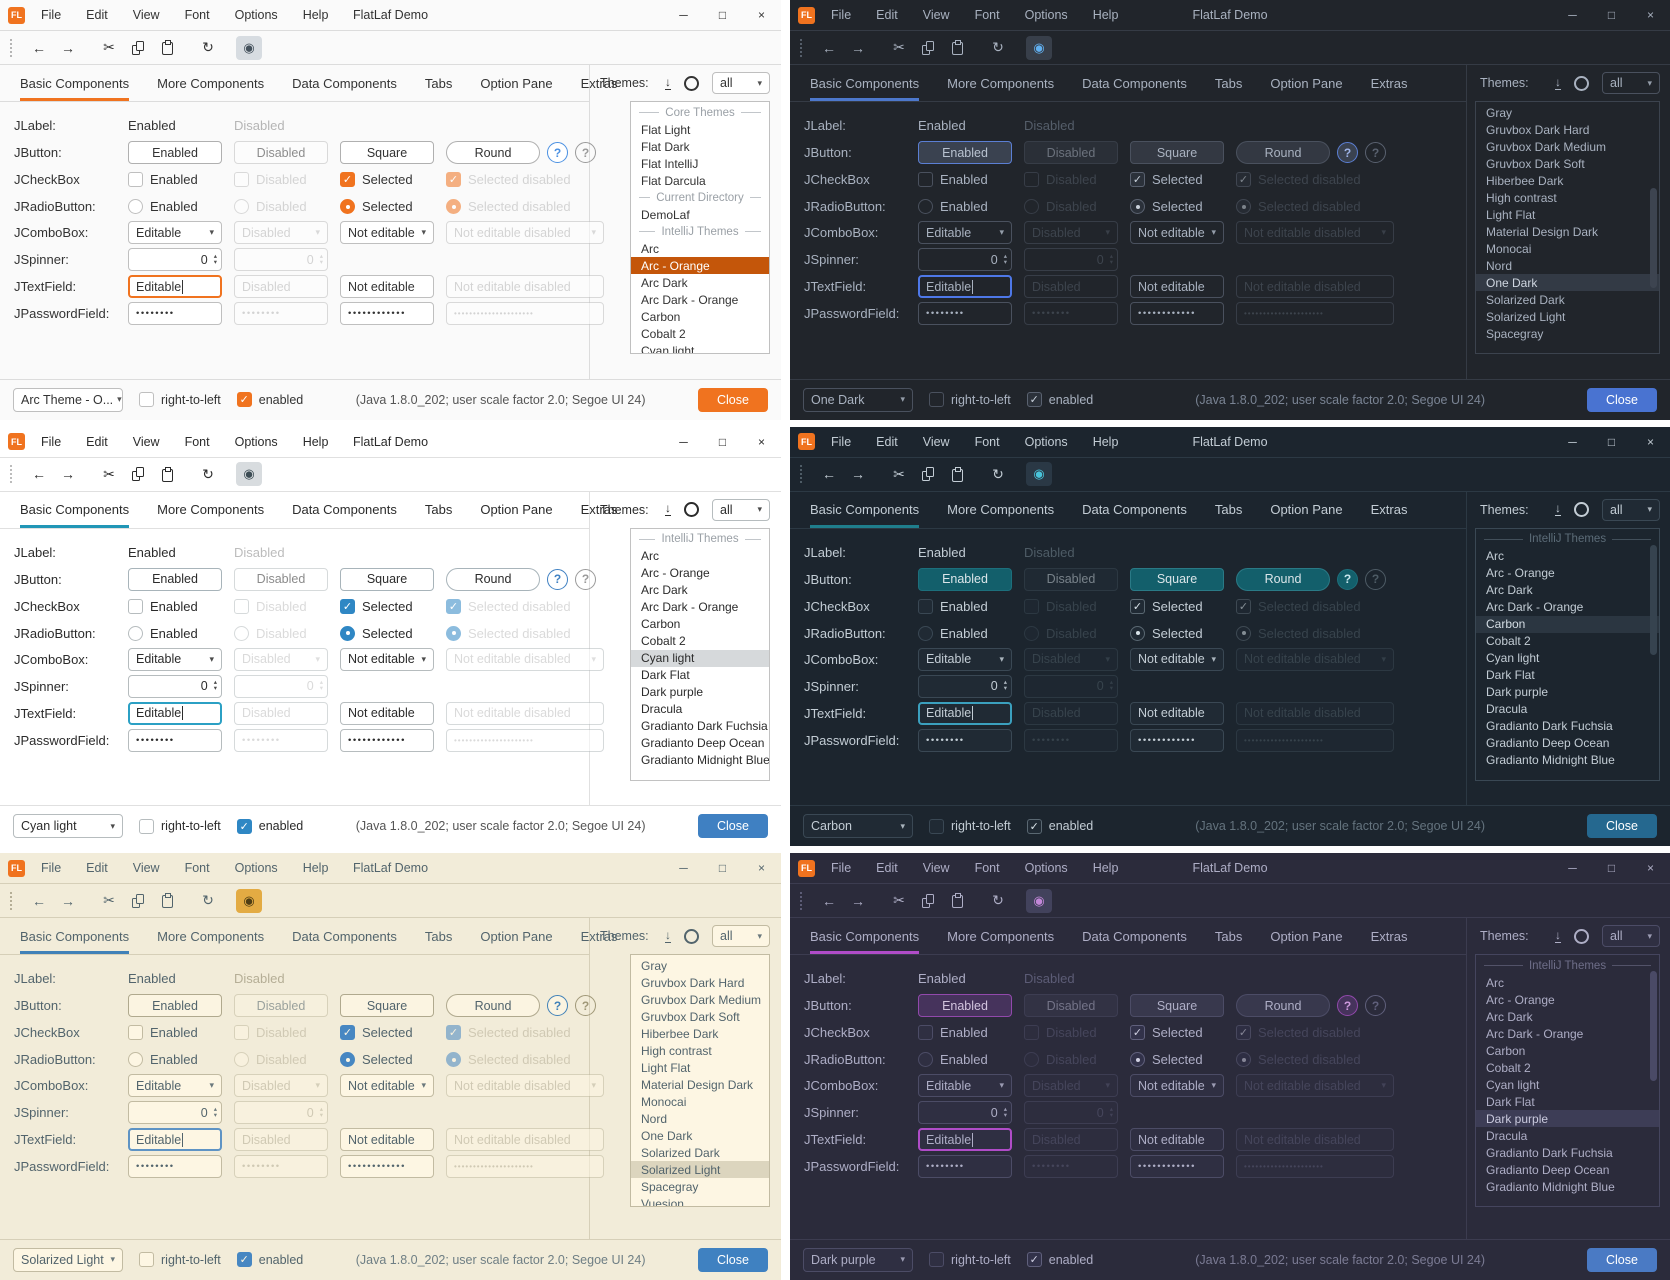  What do you see at coordinates (1177, 1167) in the screenshot?
I see `passwordfield-not-editable: ••••••••••••` at bounding box center [1177, 1167].